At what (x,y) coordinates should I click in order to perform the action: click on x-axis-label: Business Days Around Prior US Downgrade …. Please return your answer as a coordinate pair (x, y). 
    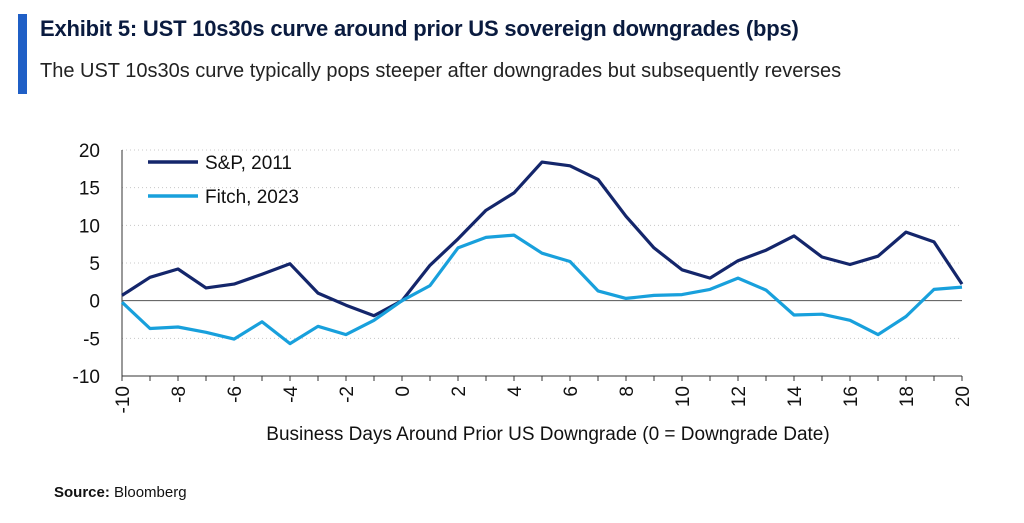
    Looking at the image, I should click on (547, 434).